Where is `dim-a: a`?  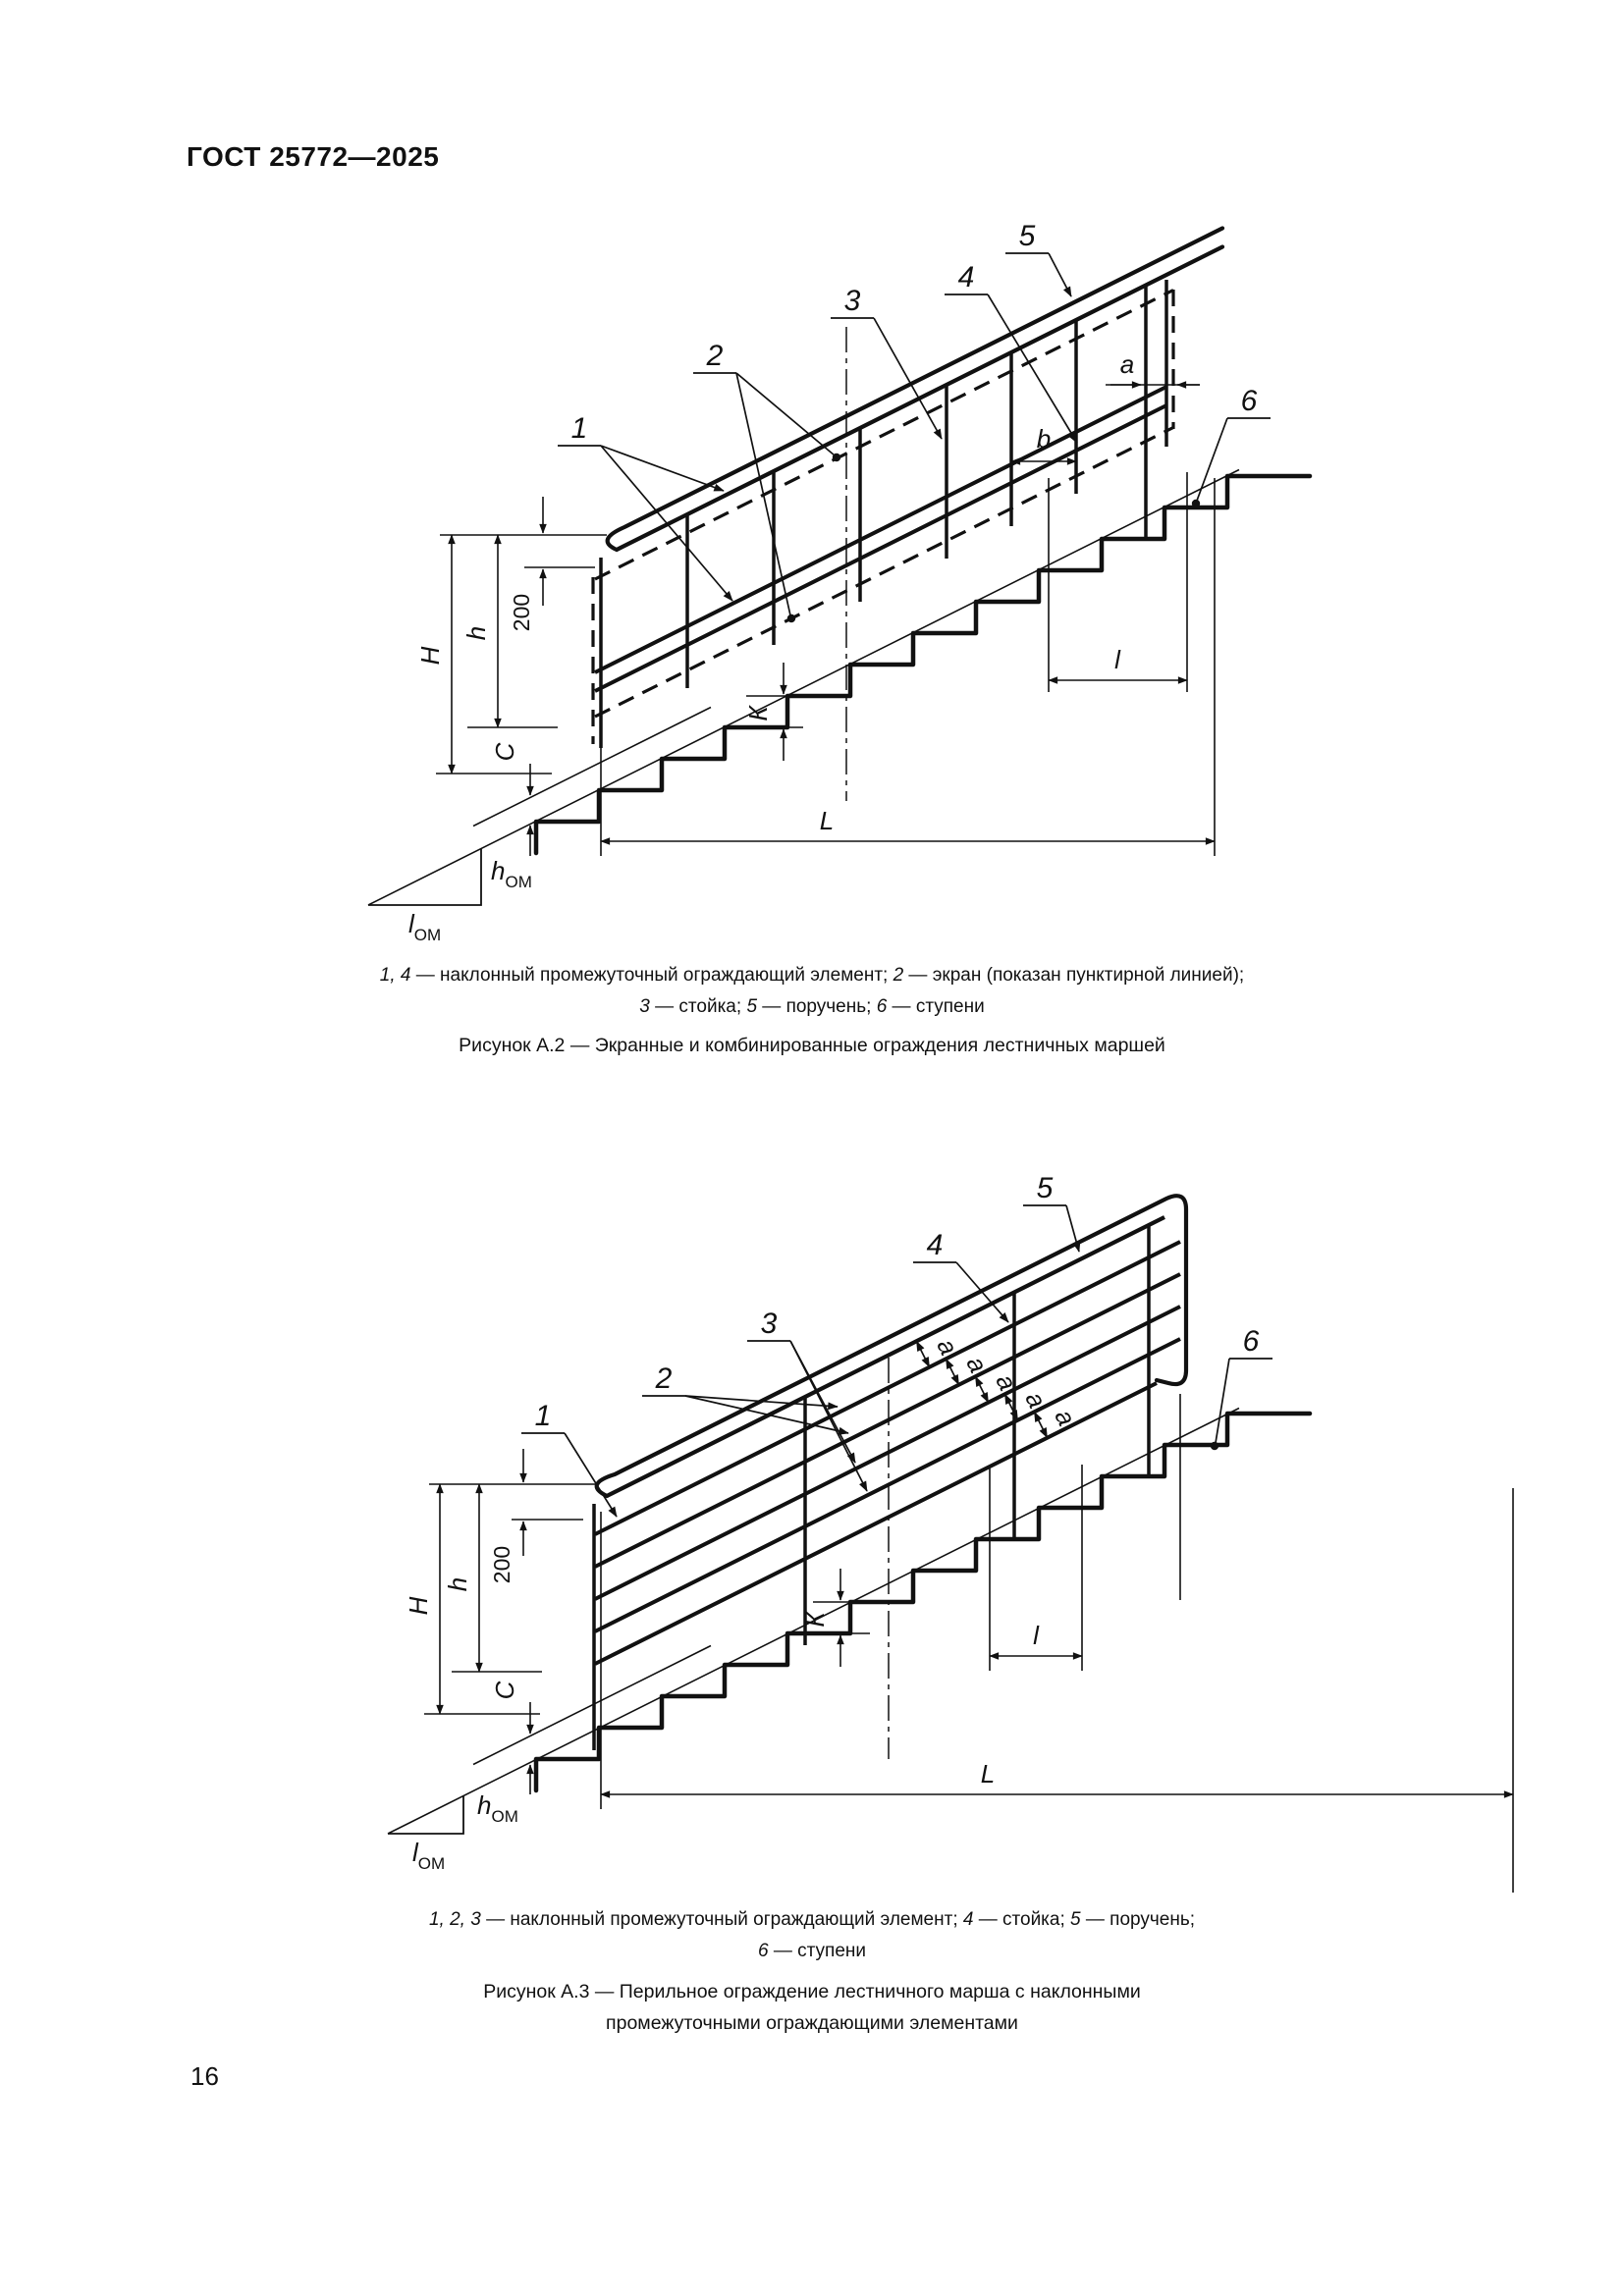
dim-a: a is located at coordinates (1127, 364).